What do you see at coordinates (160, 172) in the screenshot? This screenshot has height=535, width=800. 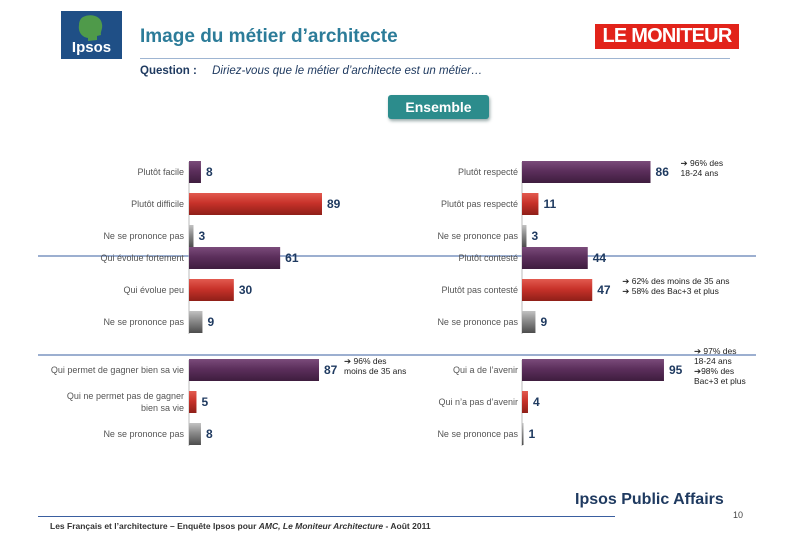 I see `category-label: Plutôt facile` at bounding box center [160, 172].